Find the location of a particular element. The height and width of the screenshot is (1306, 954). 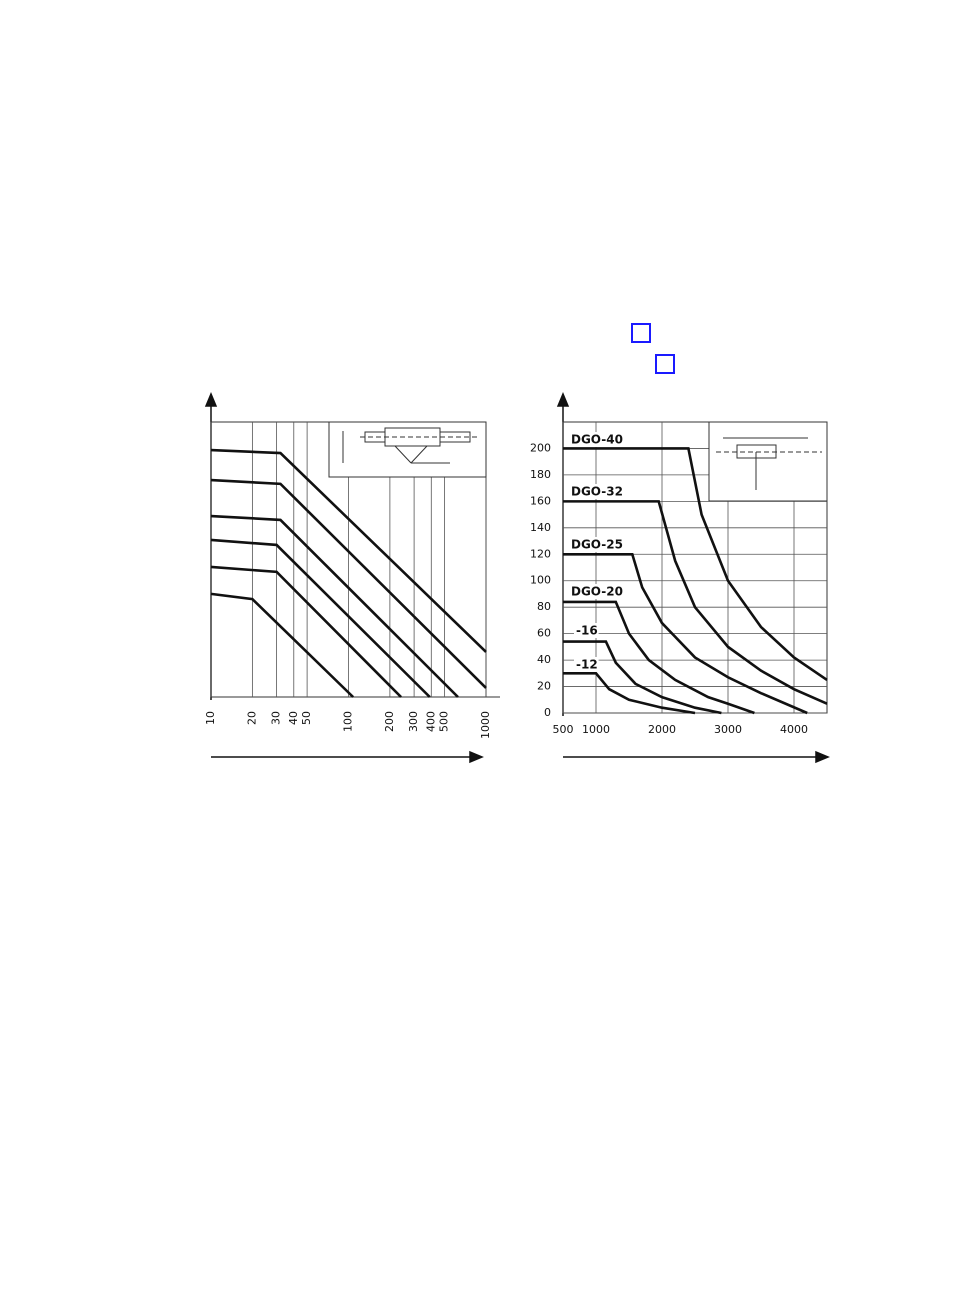

y-tick-label: 40 is located at coordinates (544, 659).